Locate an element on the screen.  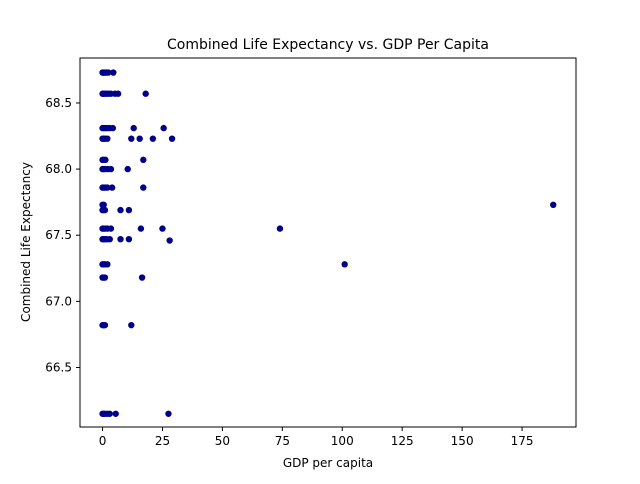
y-tick-label: 67.0 is located at coordinates (58, 301).